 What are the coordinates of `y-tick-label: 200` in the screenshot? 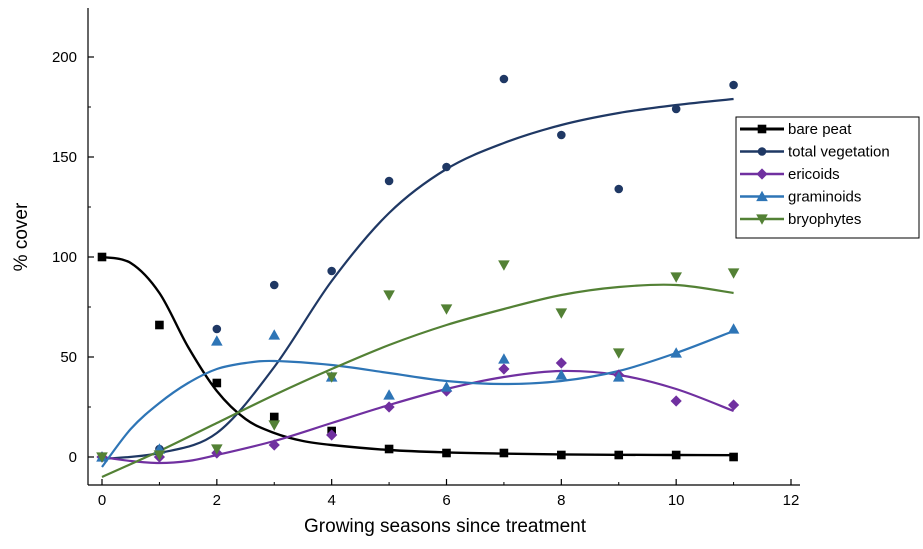 It's located at (64, 57).